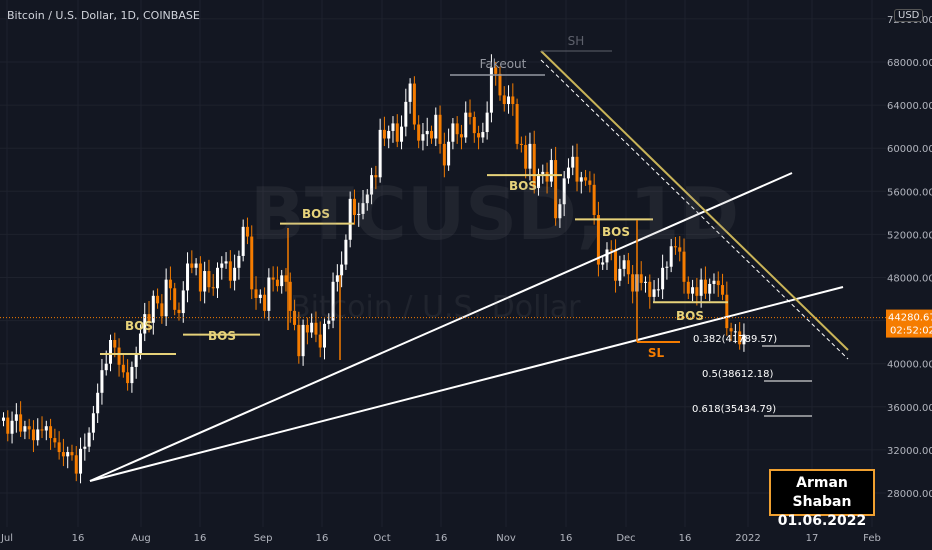  Describe the element at coordinates (909, 15) in the screenshot. I see `currency-badge: USD` at that location.